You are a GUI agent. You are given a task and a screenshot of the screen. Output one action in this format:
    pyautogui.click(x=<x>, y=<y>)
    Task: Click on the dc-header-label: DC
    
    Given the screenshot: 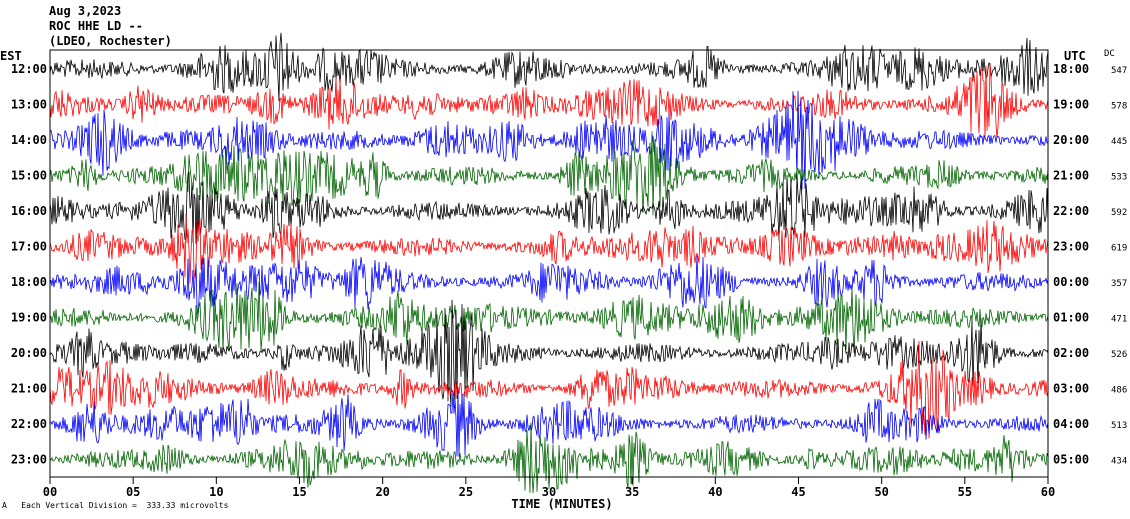 What is the action you would take?
    pyautogui.click(x=1109, y=54)
    